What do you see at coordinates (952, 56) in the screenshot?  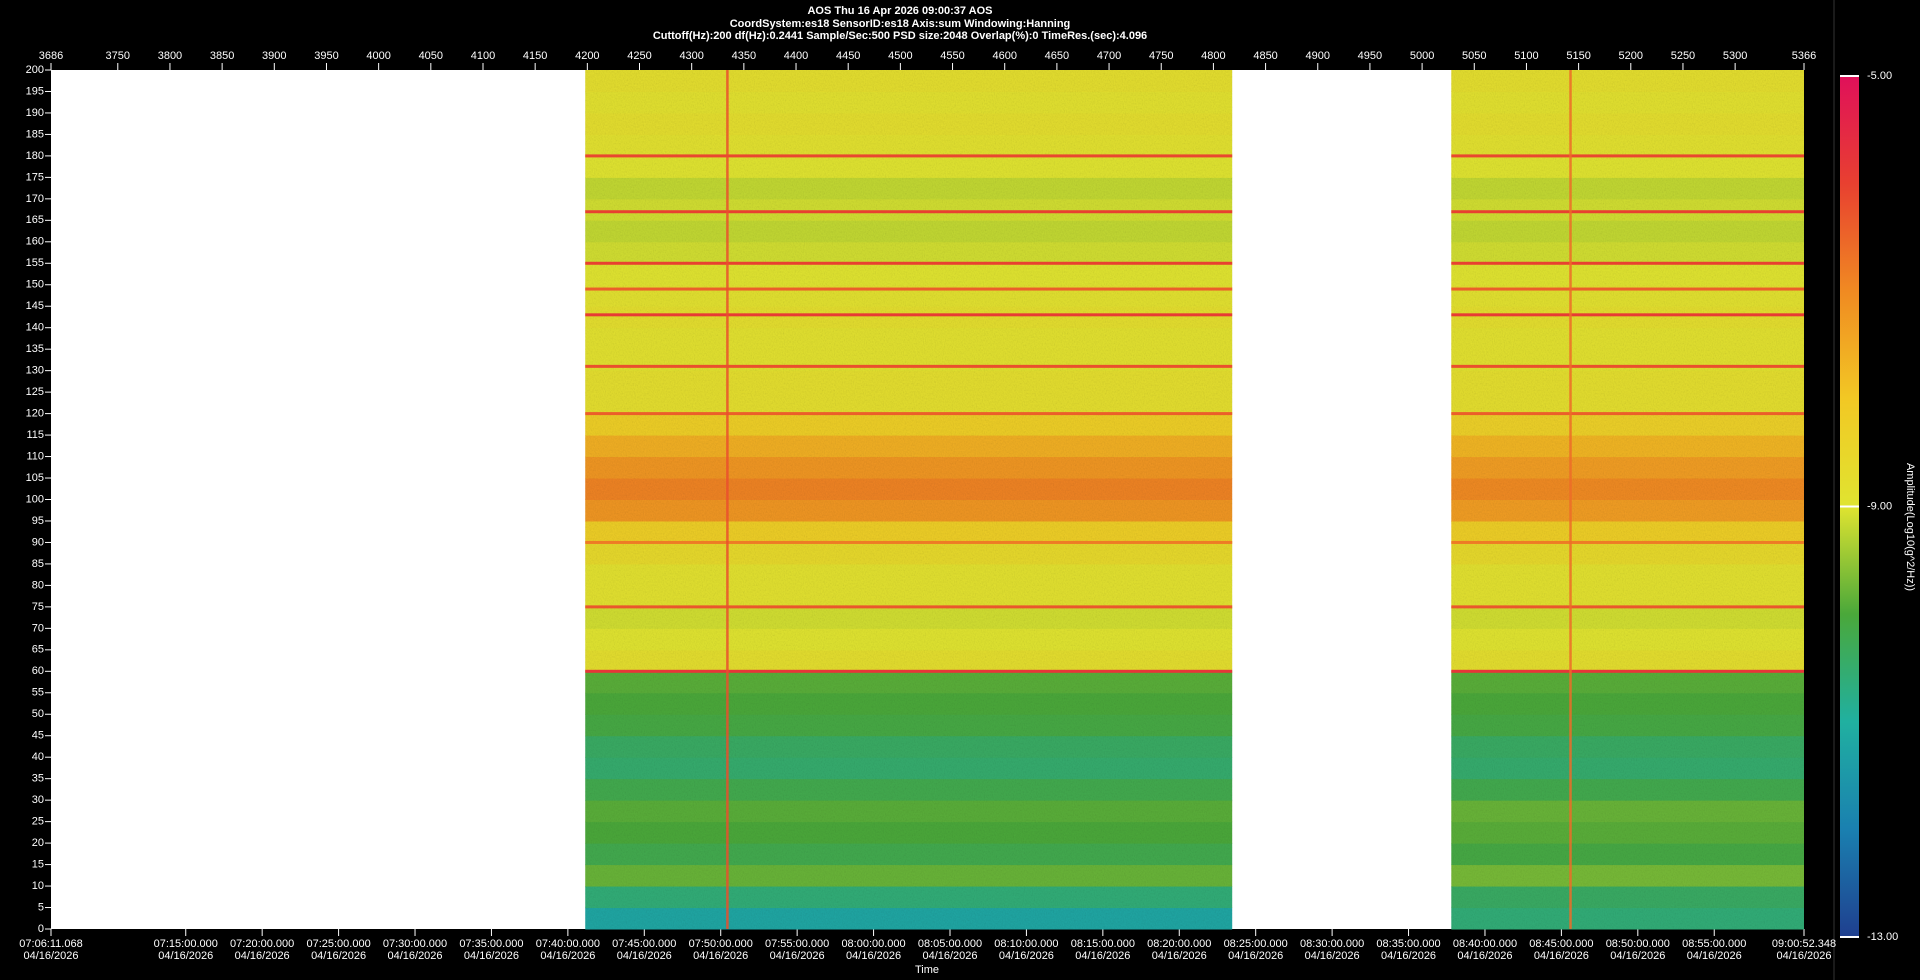 I see `x-tick-label: 4550` at bounding box center [952, 56].